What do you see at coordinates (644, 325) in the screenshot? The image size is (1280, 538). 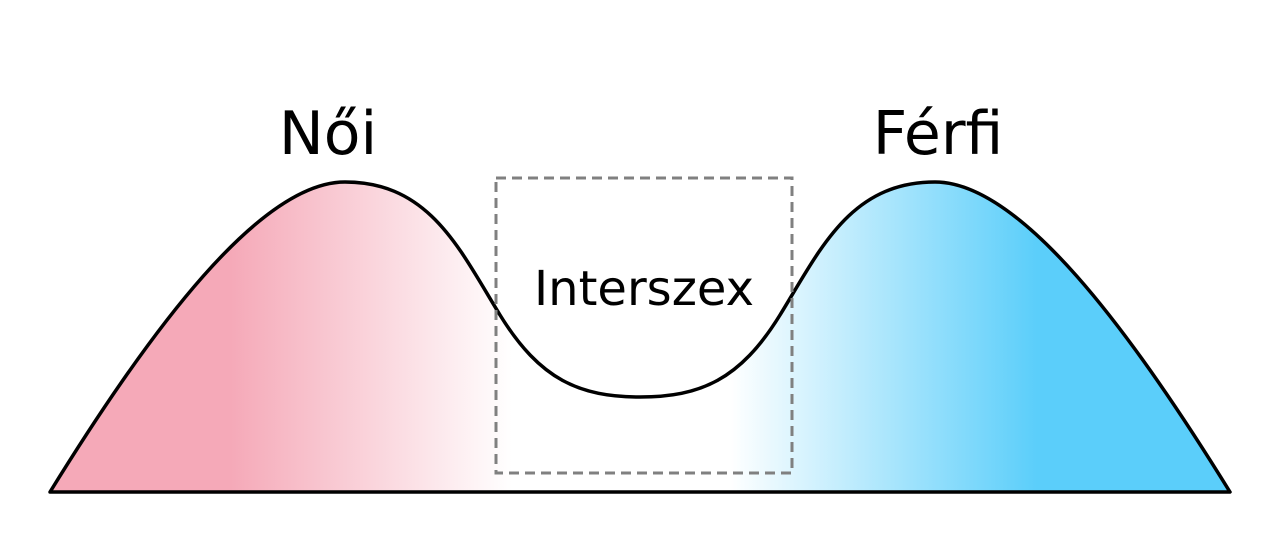 I see `intersex-box` at bounding box center [644, 325].